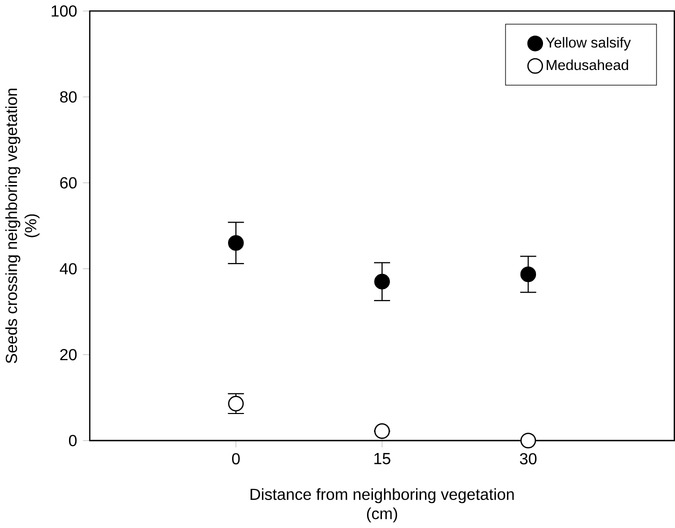 Image resolution: width=675 pixels, height=528 pixels. I want to click on legend-label: Yellow salsify, so click(588, 44).